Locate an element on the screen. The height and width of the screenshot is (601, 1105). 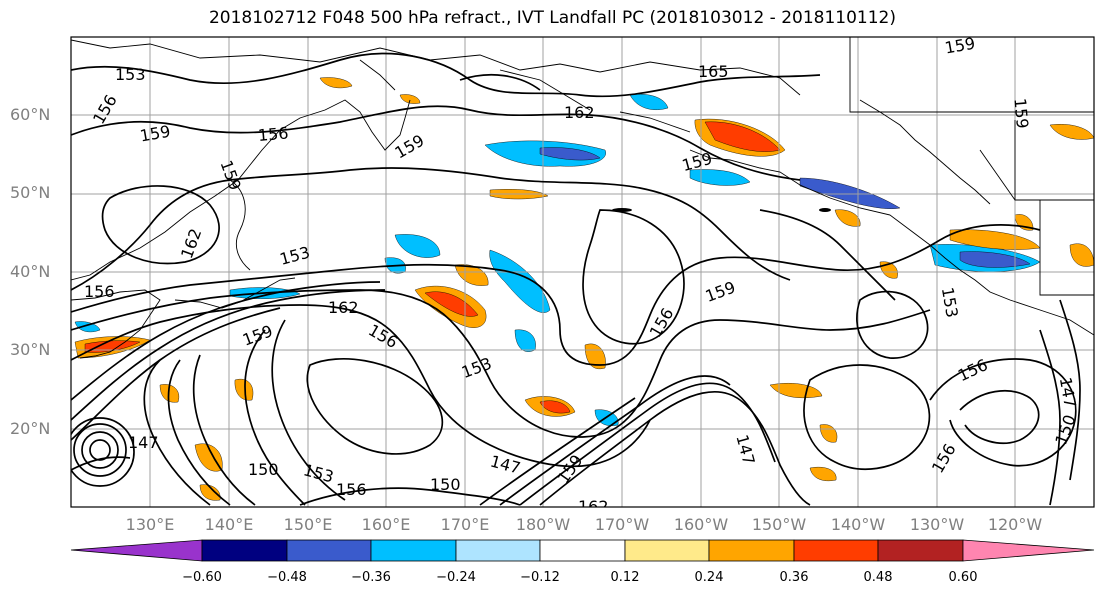
lon-label: 130°E is located at coordinates (150, 524).